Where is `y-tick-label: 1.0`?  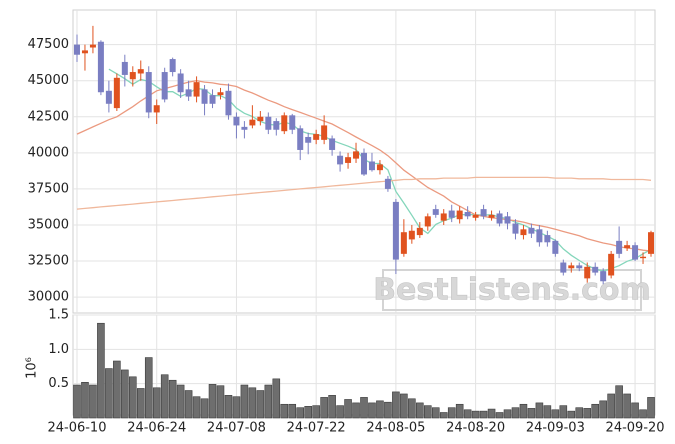 y-tick-label: 1.0 is located at coordinates (58, 349).